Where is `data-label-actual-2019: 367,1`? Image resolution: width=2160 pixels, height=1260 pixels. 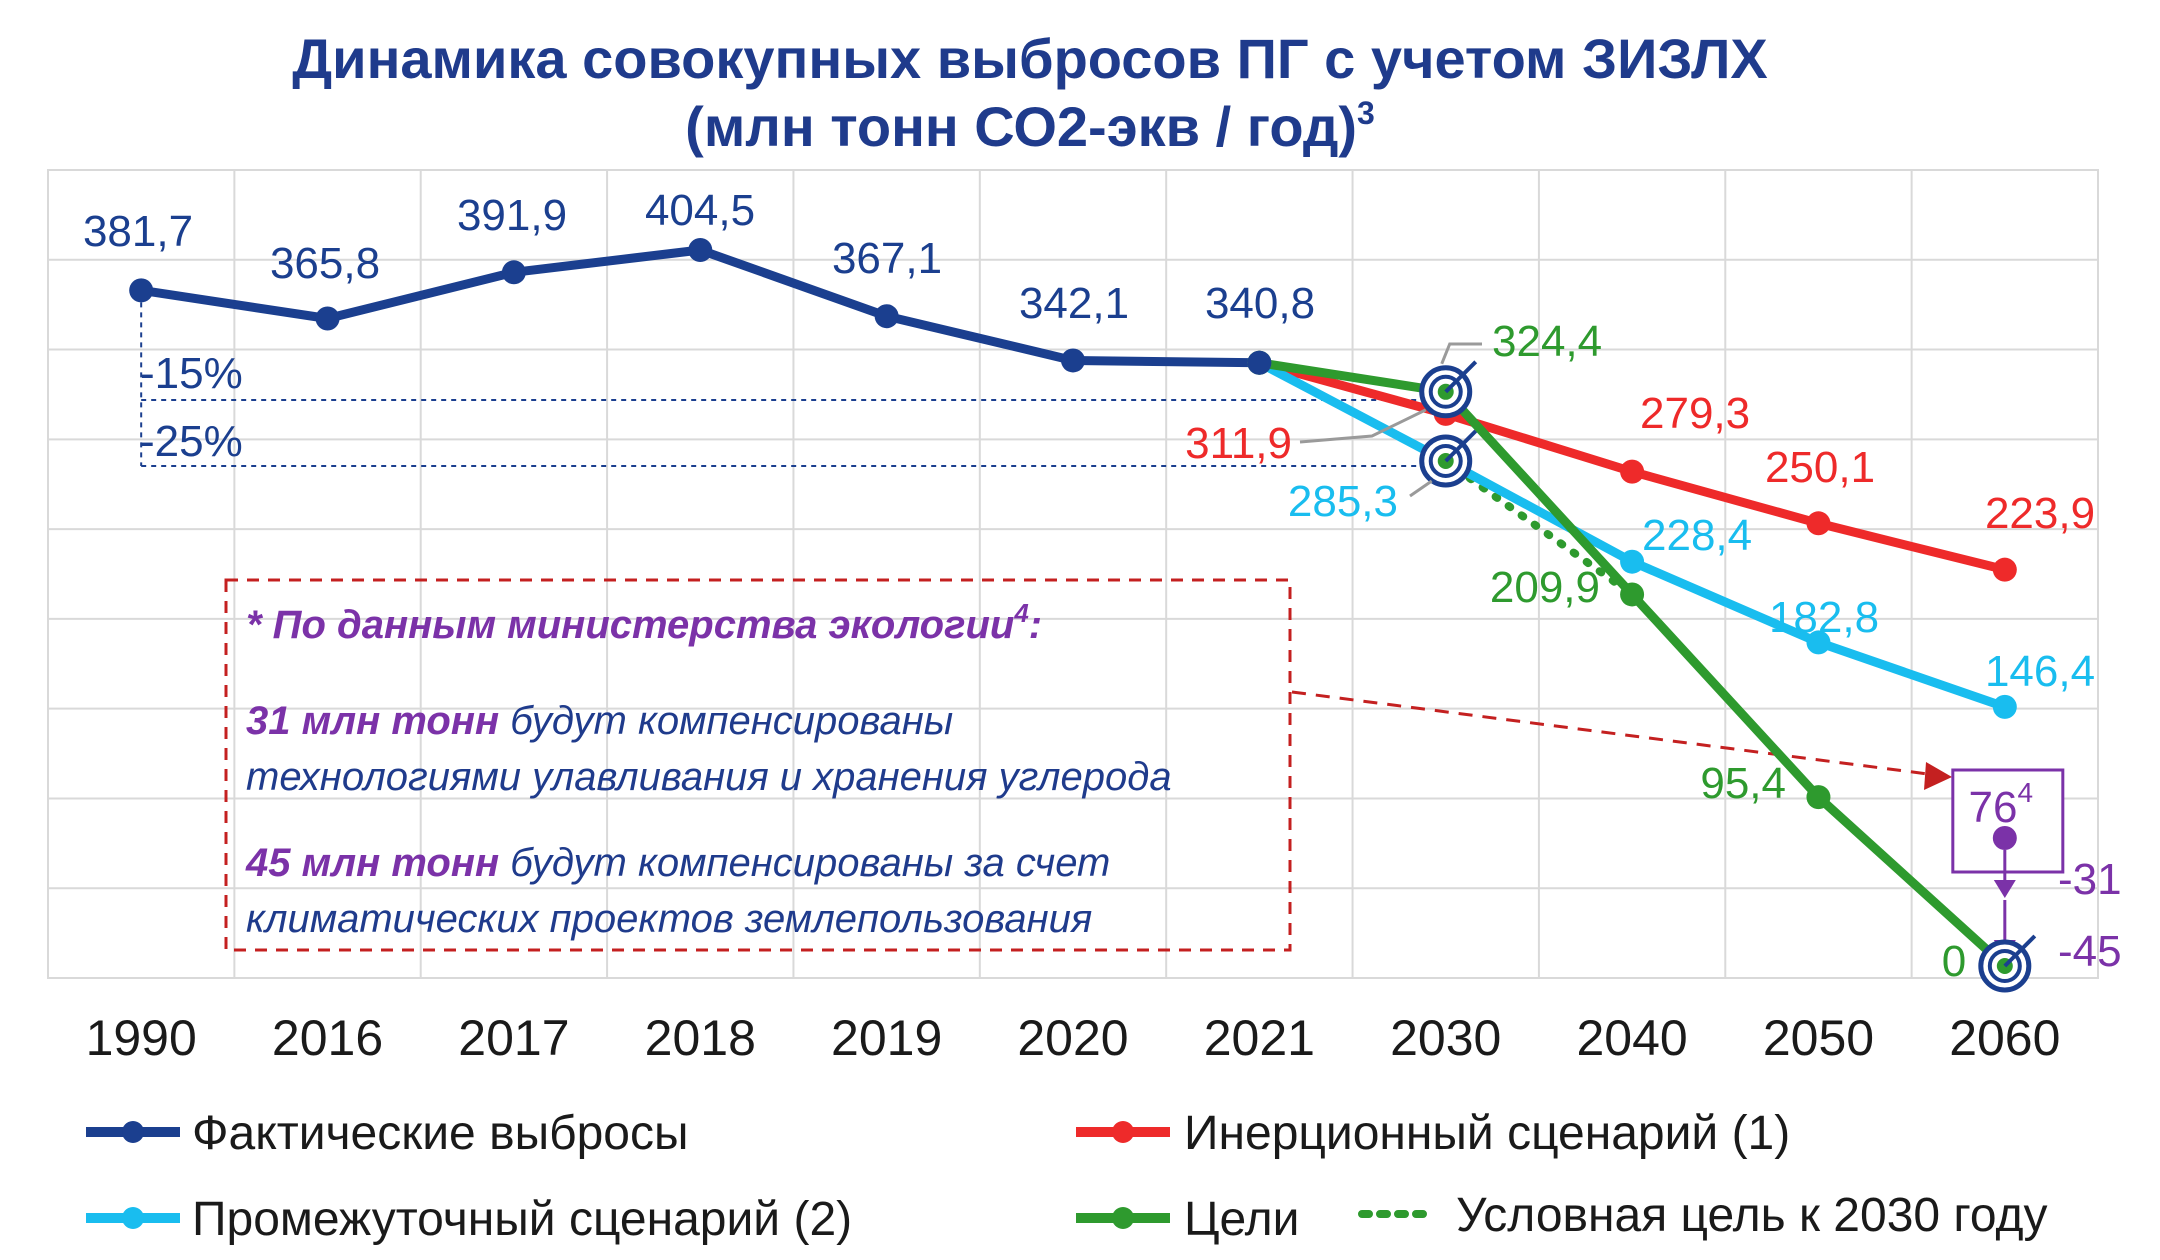 data-label-actual-2019: 367,1 is located at coordinates (887, 258).